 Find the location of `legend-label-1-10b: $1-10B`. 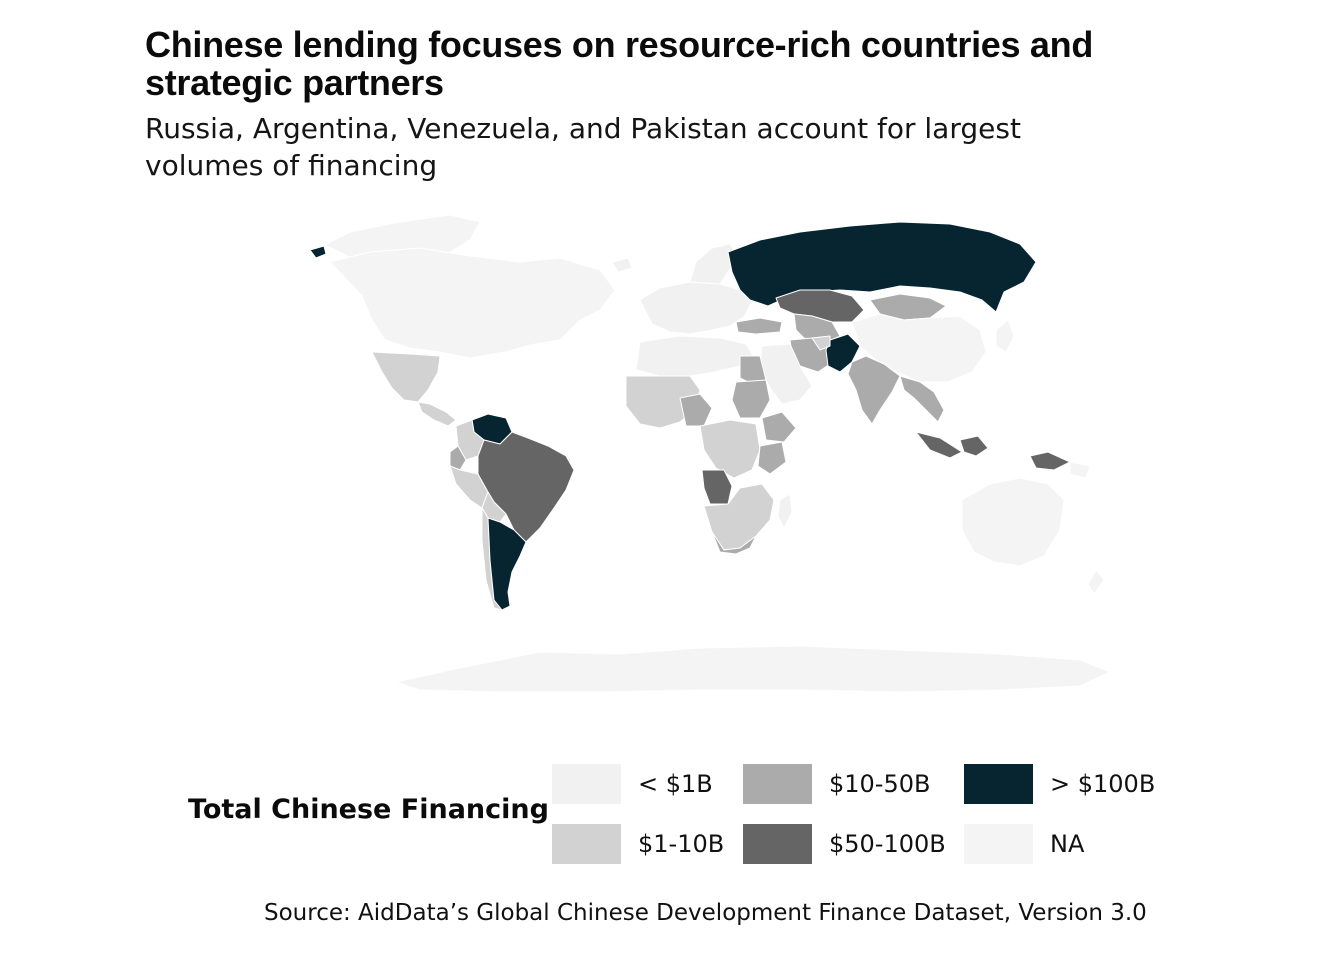

legend-label-1-10b: $1-10B is located at coordinates (681, 844).